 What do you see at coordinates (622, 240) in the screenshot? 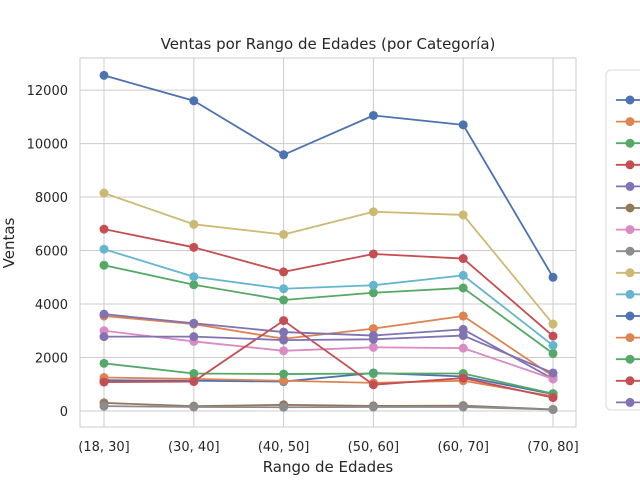
I see `legend-box` at bounding box center [622, 240].